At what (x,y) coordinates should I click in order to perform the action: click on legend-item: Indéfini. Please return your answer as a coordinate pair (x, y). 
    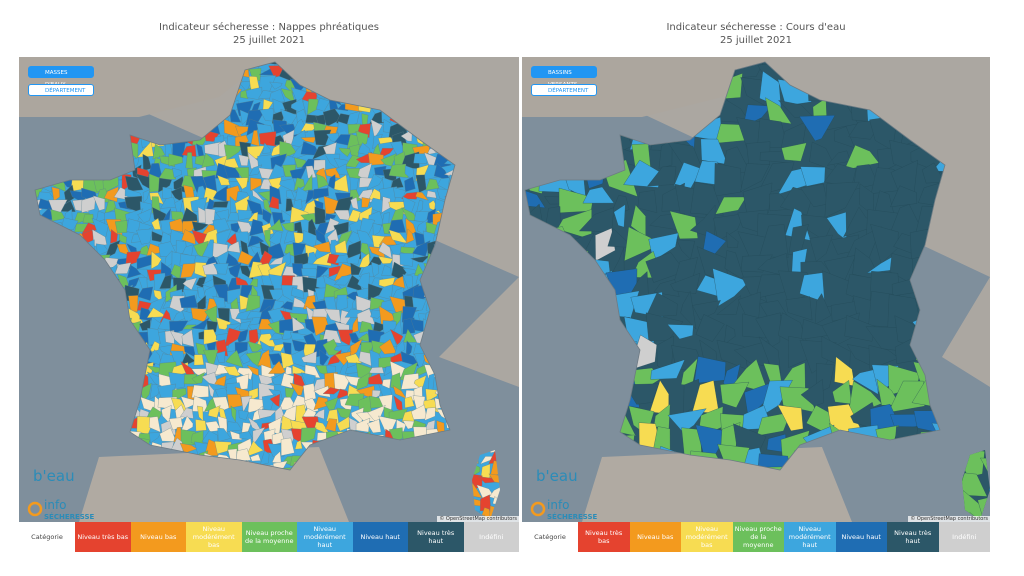
    Looking at the image, I should click on (964, 537).